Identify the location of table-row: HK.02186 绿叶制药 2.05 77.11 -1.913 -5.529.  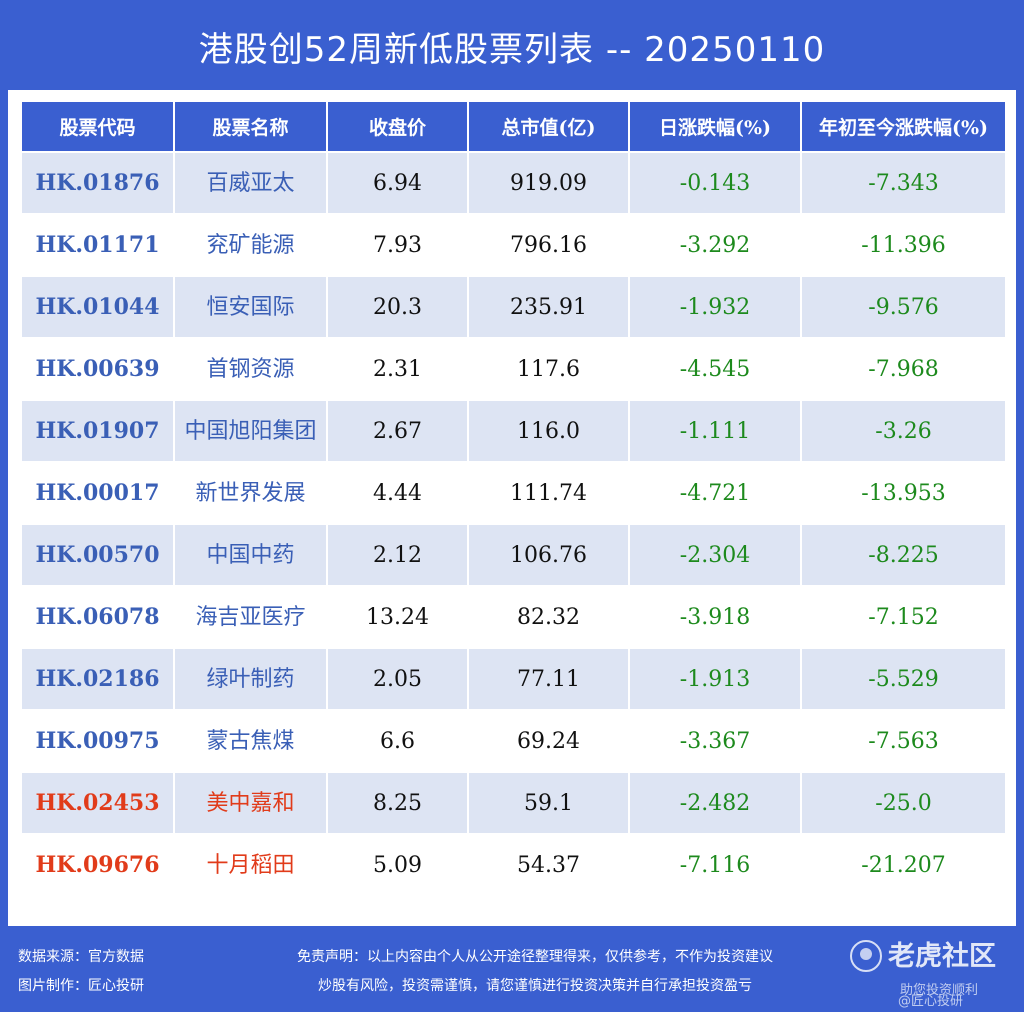
(513, 679).